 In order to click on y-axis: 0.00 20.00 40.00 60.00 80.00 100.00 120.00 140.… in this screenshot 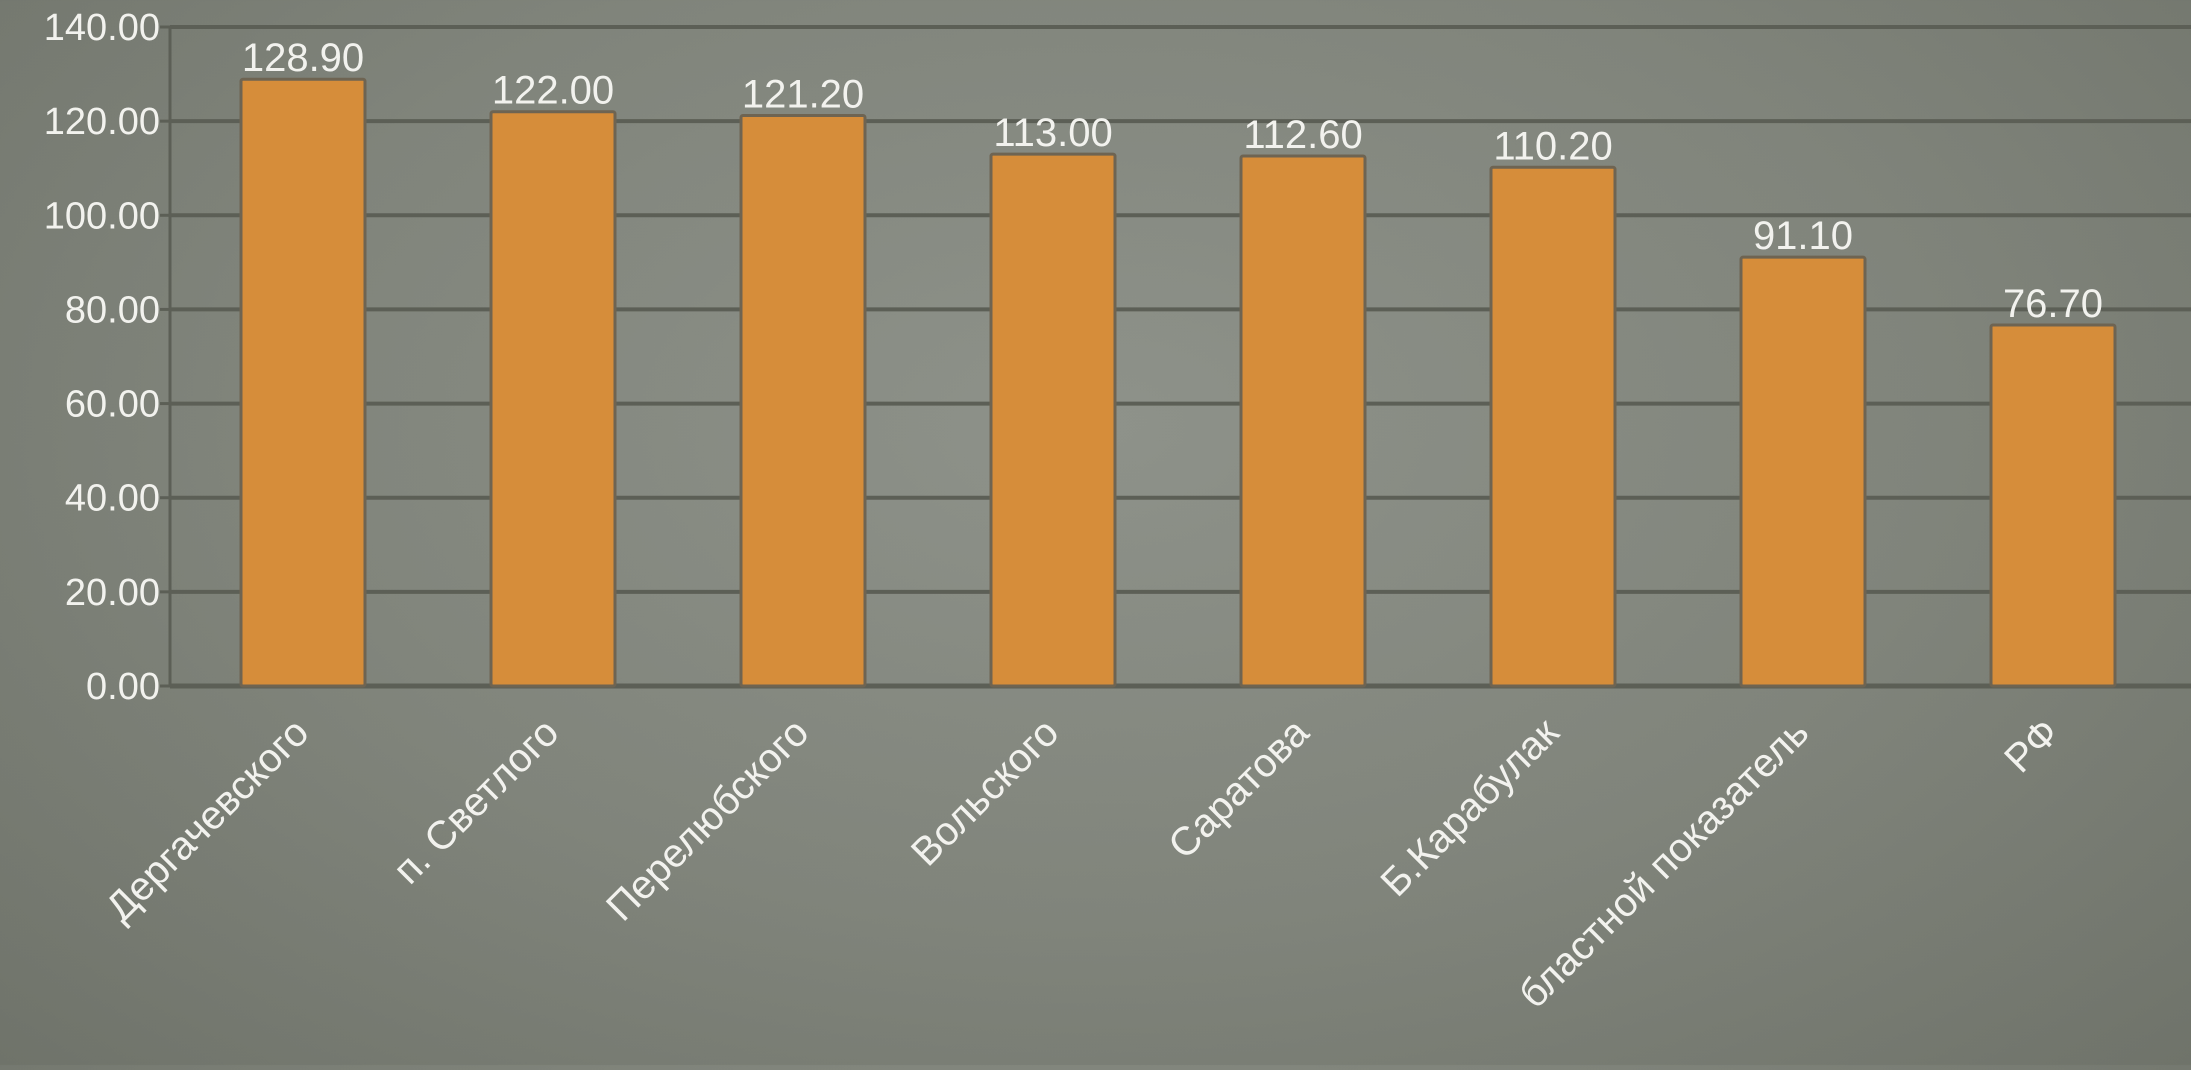, I will do `click(102, 357)`.